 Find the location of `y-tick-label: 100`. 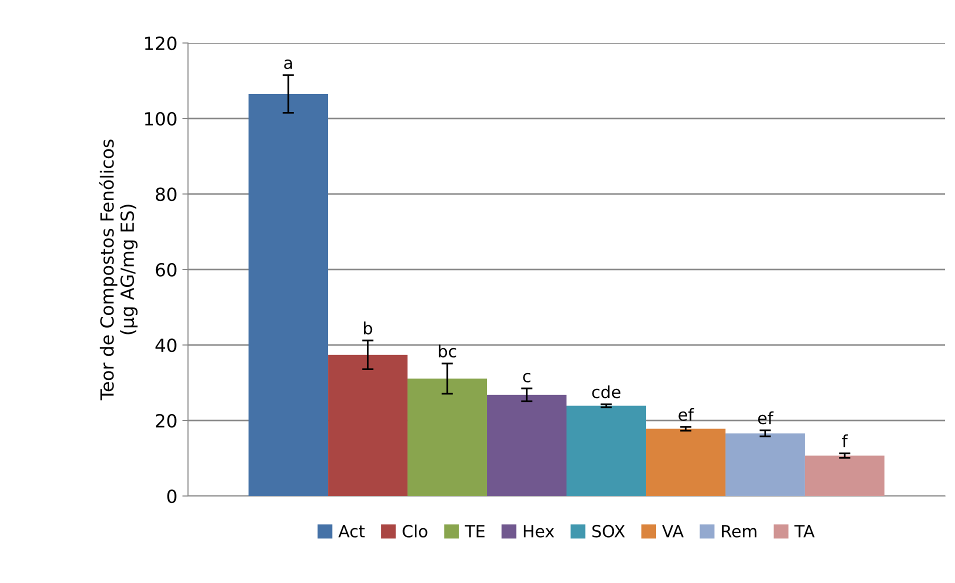

y-tick-label: 100 is located at coordinates (160, 119).